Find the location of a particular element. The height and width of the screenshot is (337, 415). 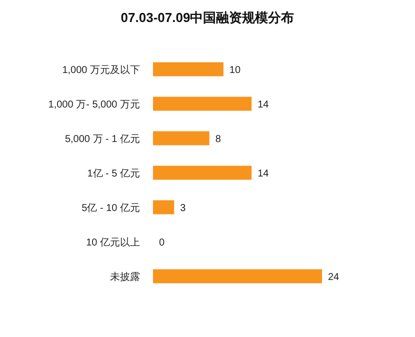

y-tick-label: 1,000 万- 5,000 万元 is located at coordinates (94, 104).